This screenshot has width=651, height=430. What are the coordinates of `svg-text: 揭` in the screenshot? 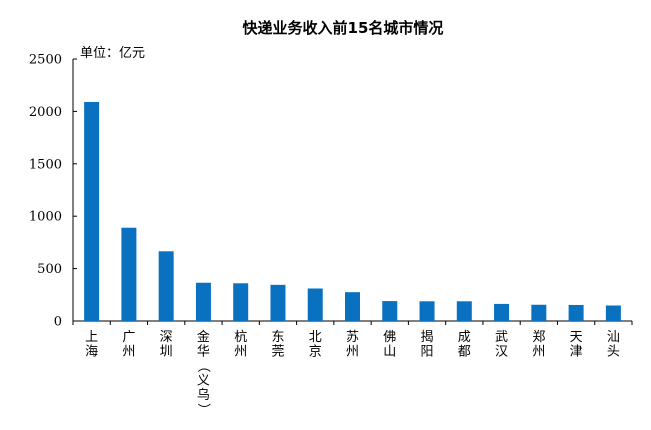 It's located at (427, 337).